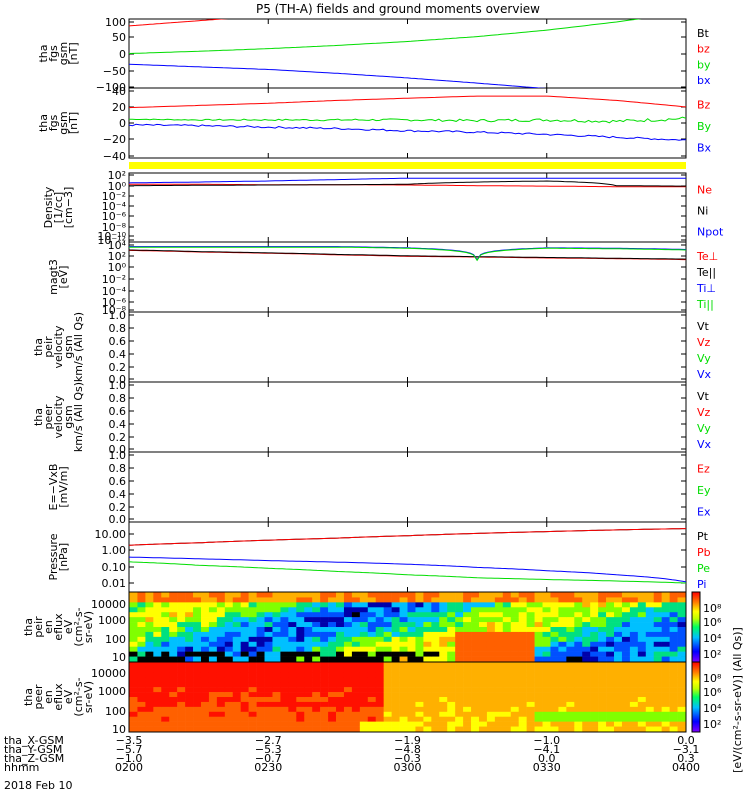  I want to click on series-group, so click(407, 182).